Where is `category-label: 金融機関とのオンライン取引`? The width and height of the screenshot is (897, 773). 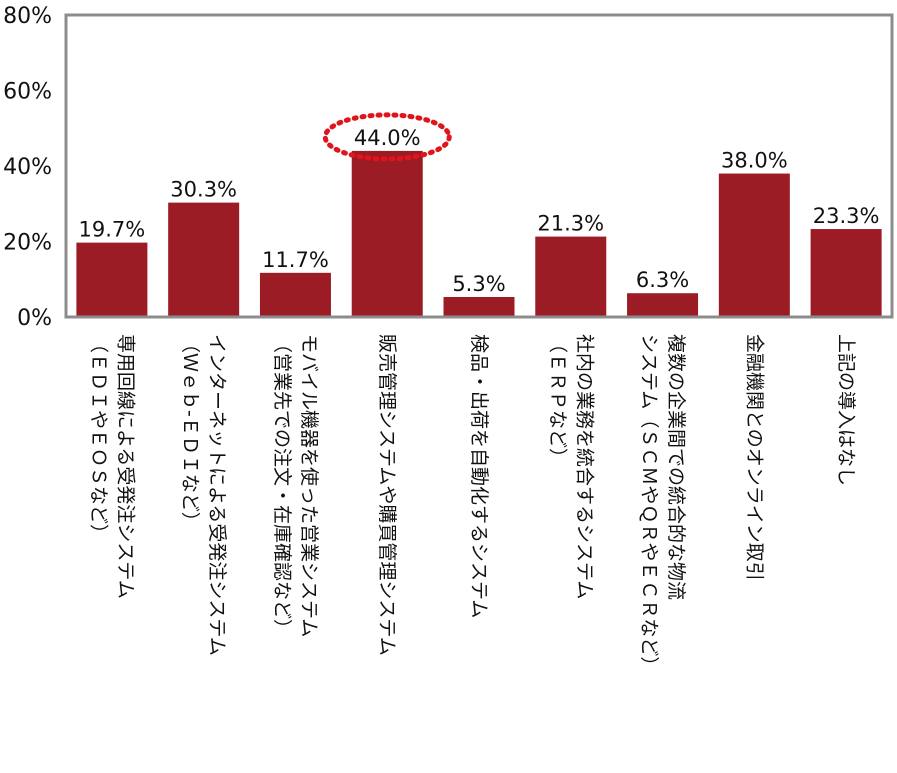
category-label: 金融機関とのオンライン取引 is located at coordinates (754, 457).